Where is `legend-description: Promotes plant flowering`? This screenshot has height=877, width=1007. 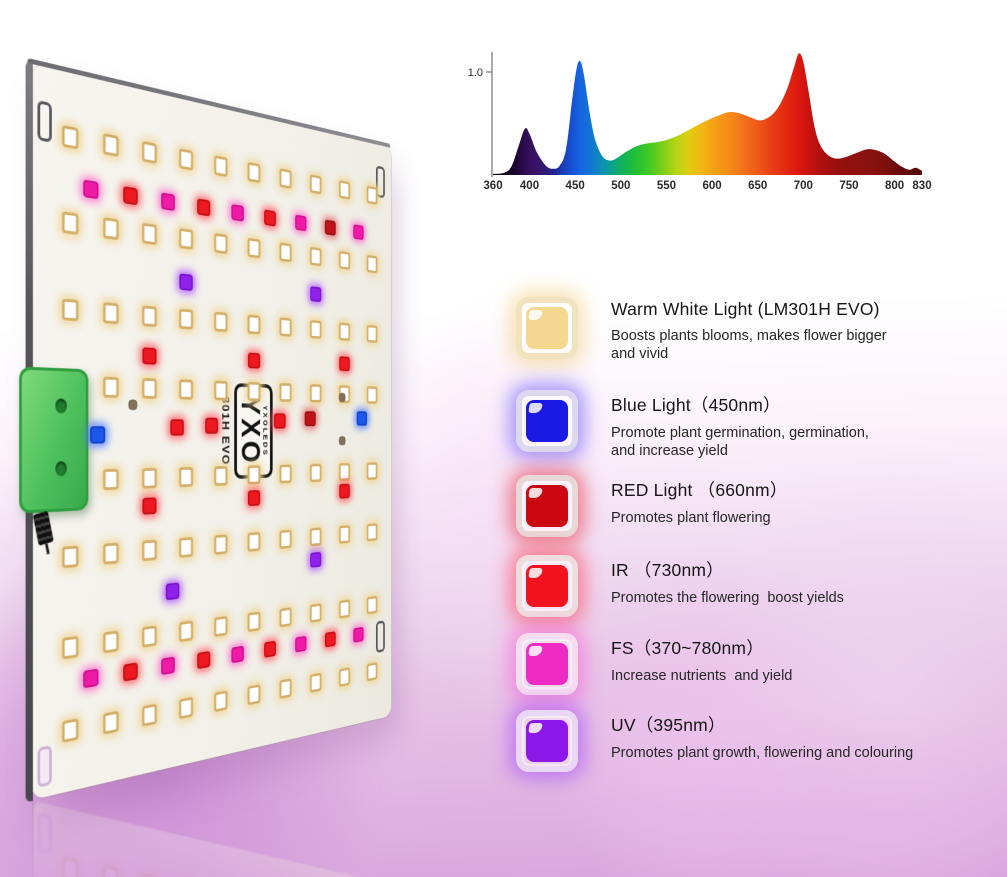 legend-description: Promotes plant flowering is located at coordinates (691, 518).